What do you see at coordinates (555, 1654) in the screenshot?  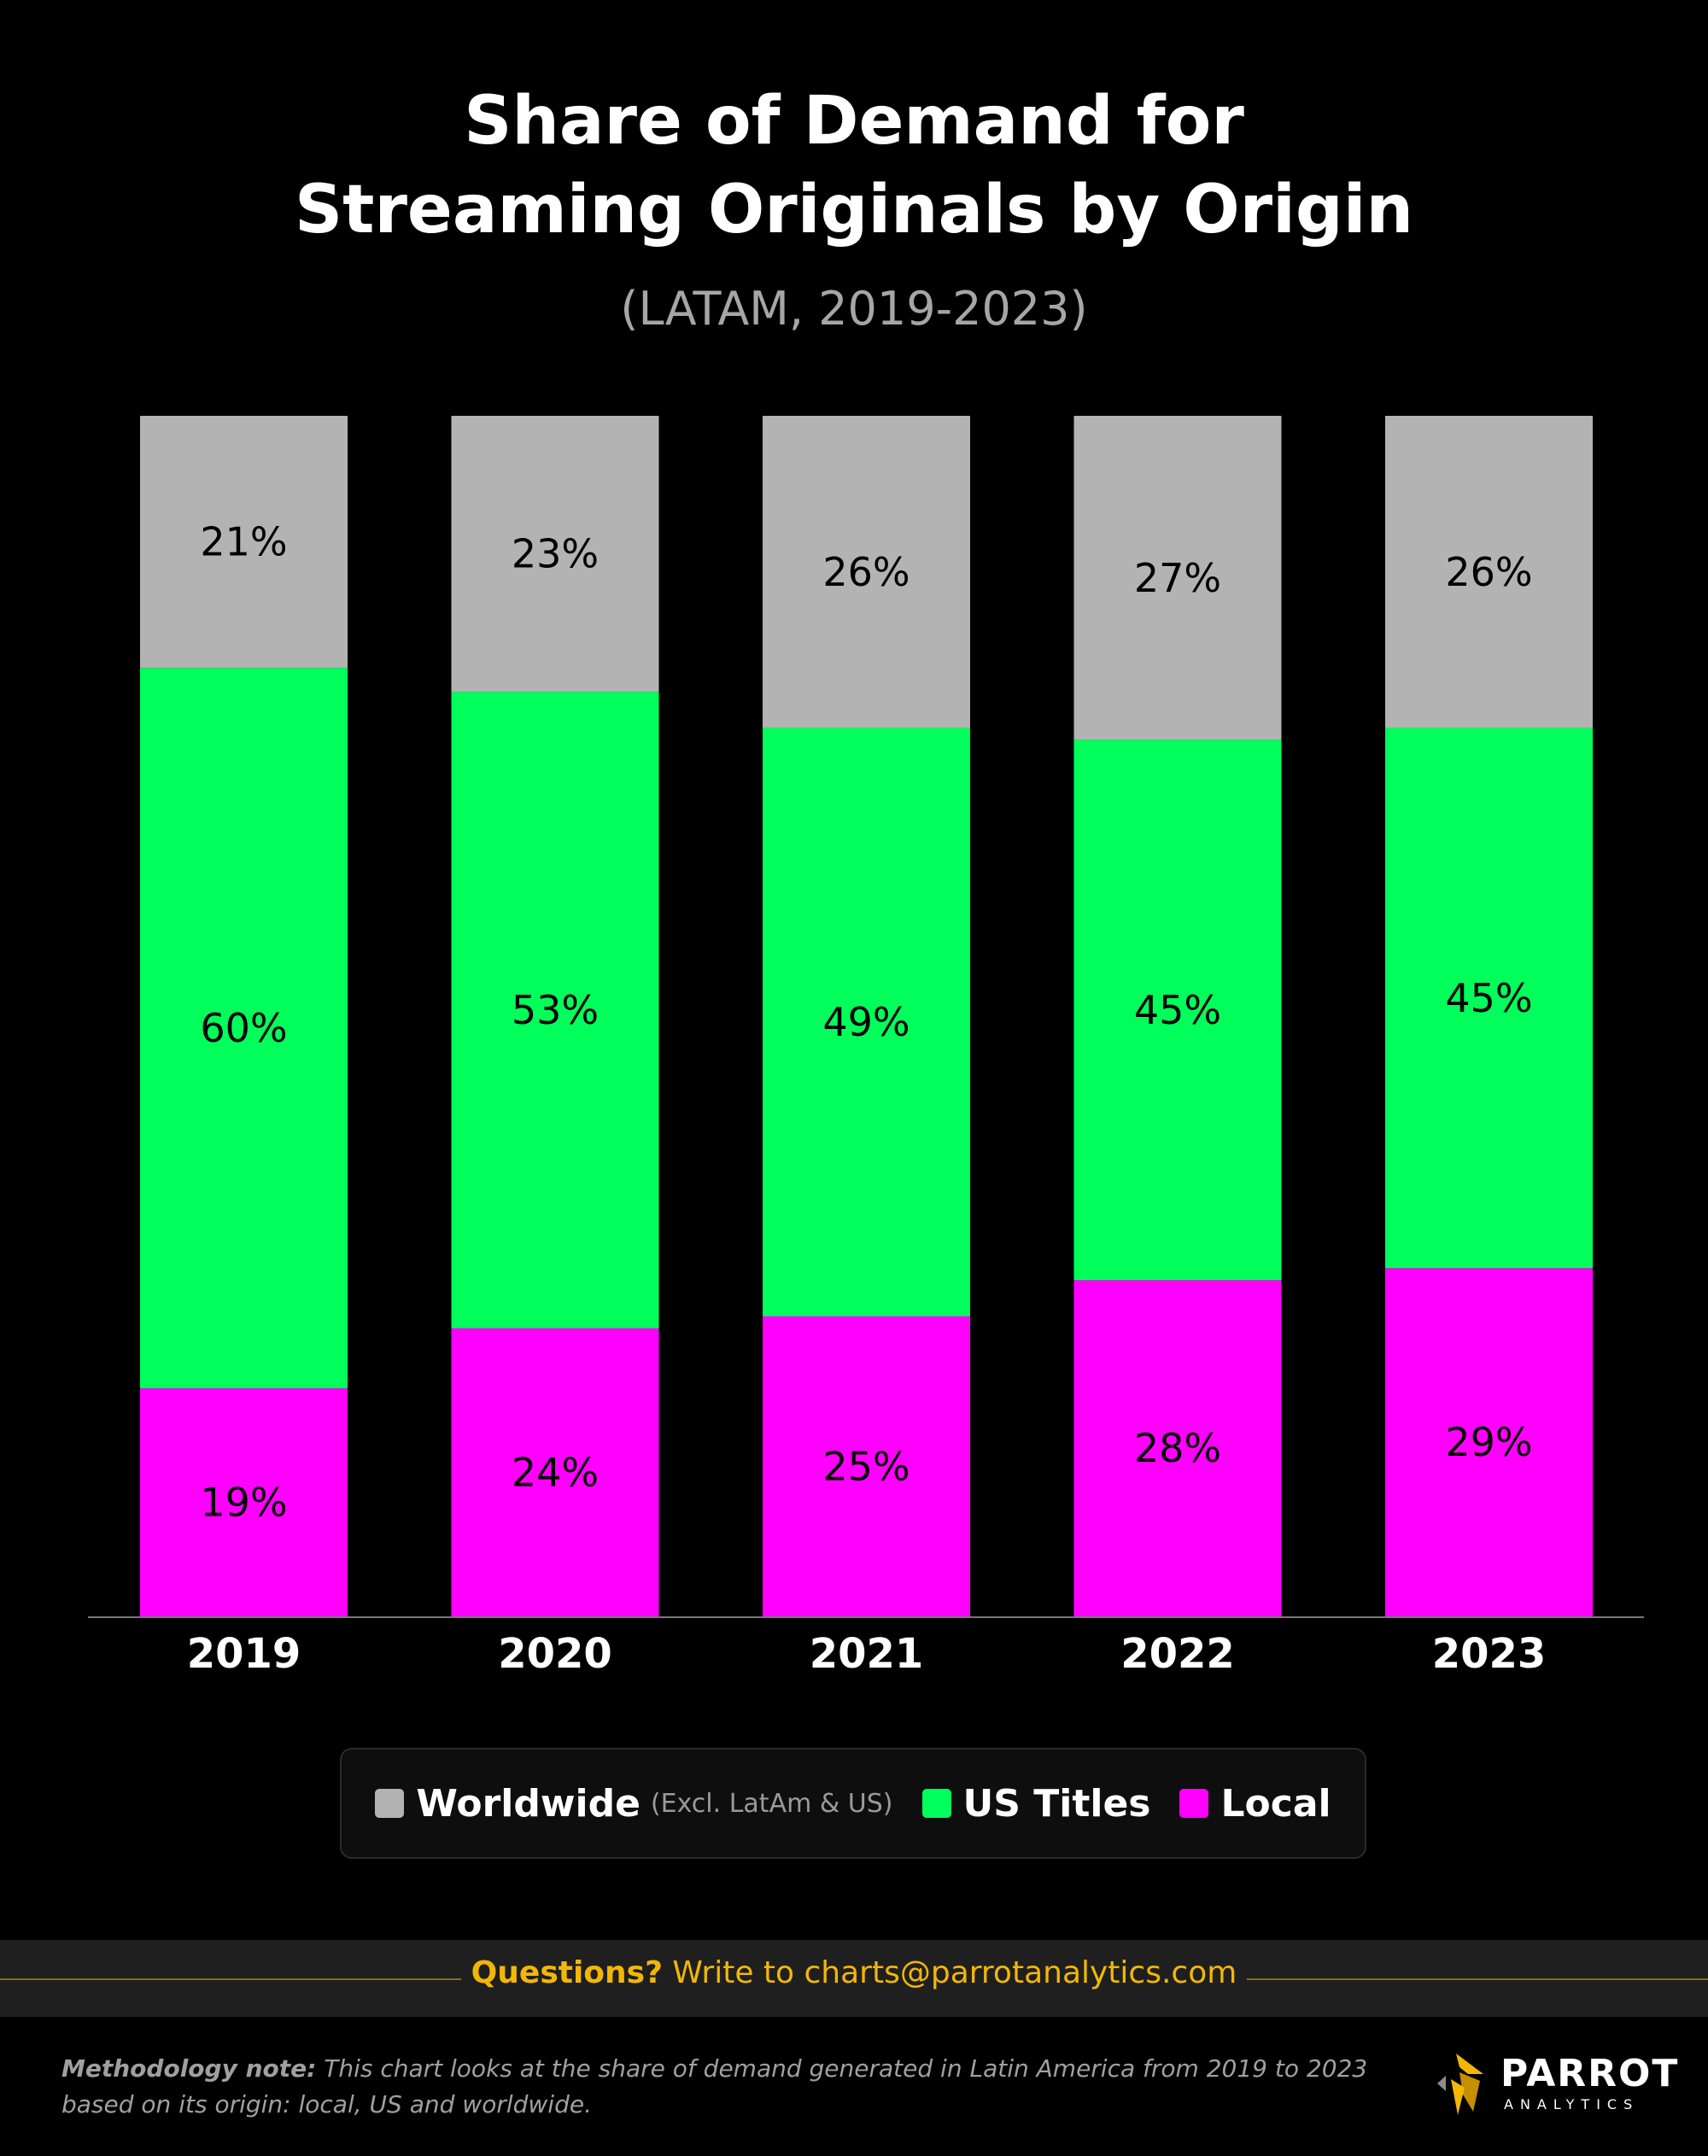 I see `x-tick-label-2020: 2020` at bounding box center [555, 1654].